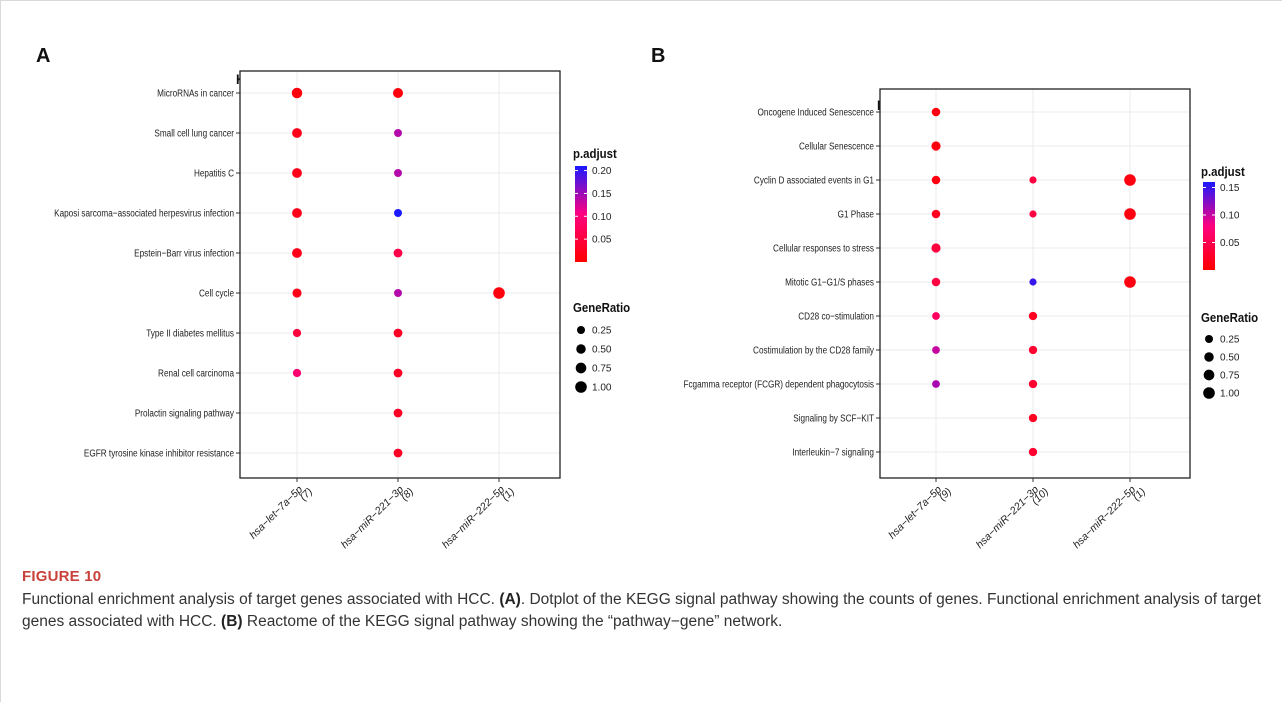  Describe the element at coordinates (400, 274) in the screenshot. I see `panel-a-plot-border` at that location.